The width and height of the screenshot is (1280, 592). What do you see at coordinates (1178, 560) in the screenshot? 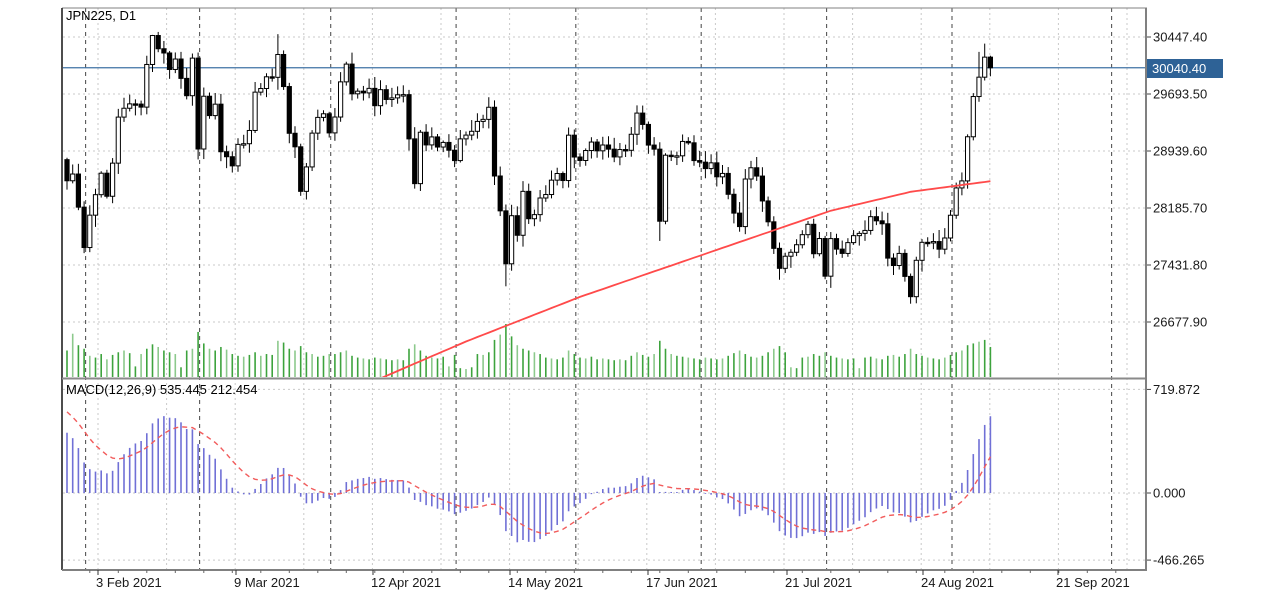
I see `macd-axis-label: -466.265` at bounding box center [1178, 560].